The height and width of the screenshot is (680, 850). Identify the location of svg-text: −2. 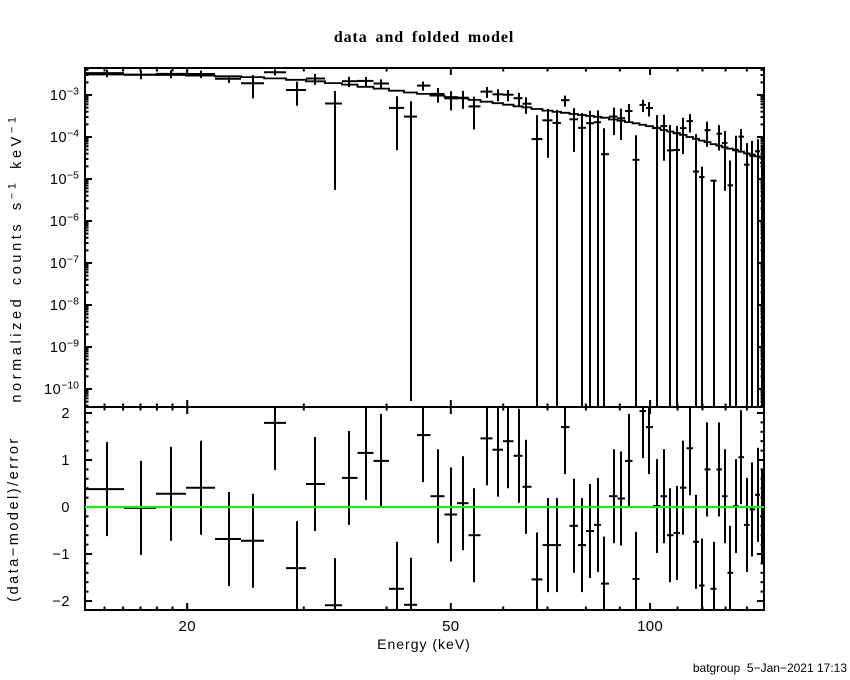
(61, 602).